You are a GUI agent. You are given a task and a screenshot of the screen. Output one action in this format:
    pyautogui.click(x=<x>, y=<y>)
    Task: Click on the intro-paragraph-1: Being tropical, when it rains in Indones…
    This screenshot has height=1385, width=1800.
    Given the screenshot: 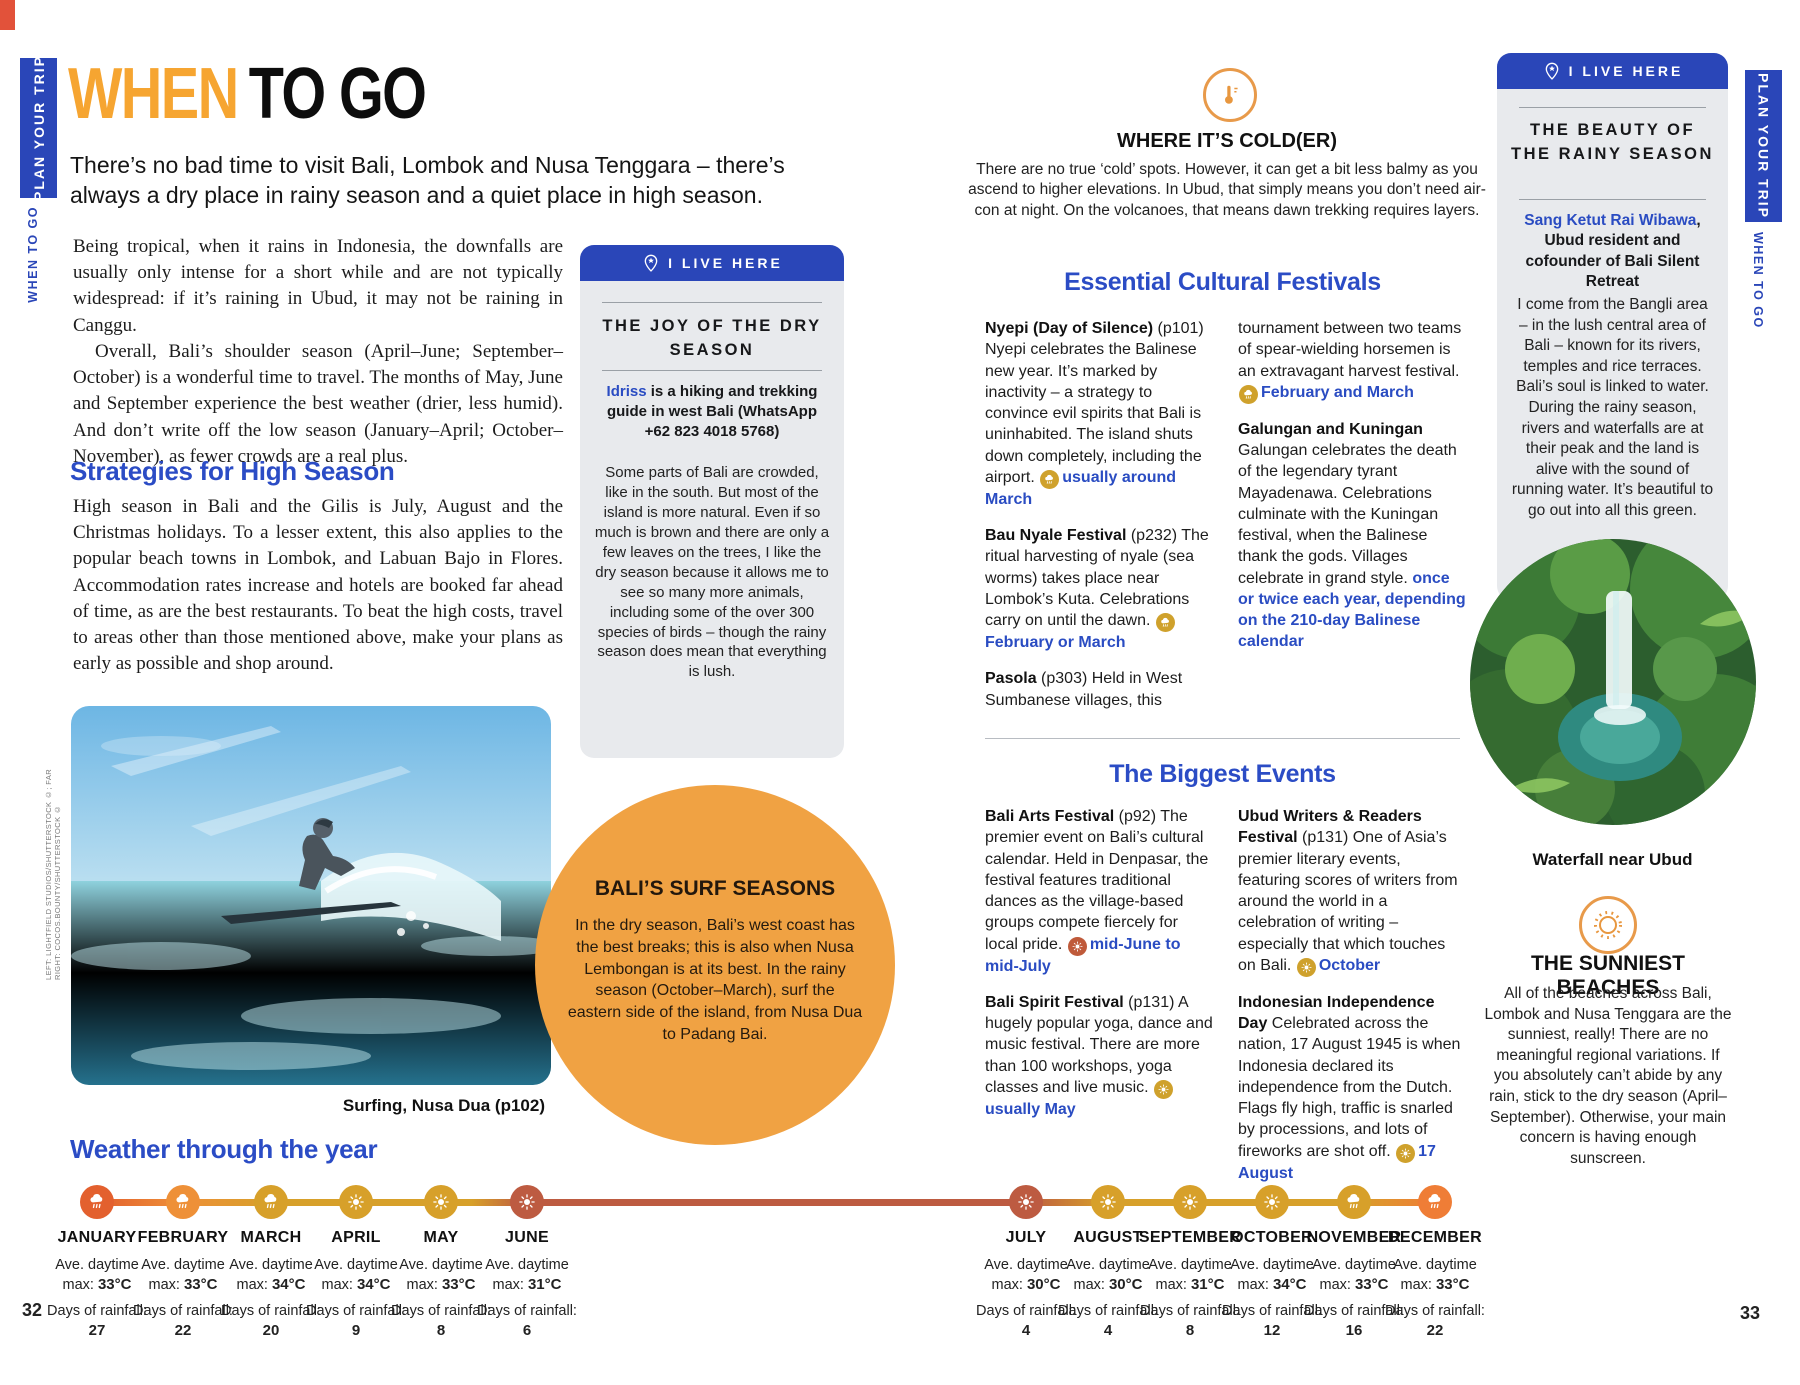 What is the action you would take?
    pyautogui.click(x=318, y=286)
    